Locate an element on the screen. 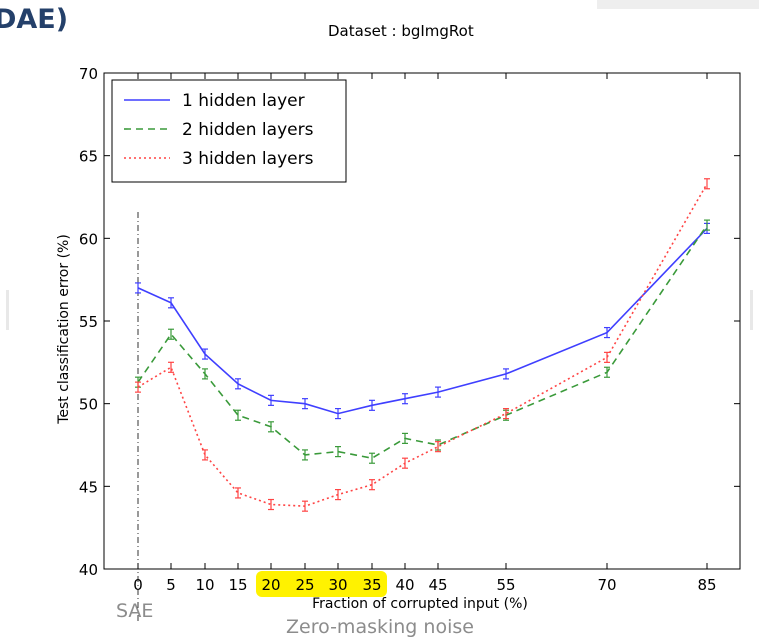 The height and width of the screenshot is (642, 759). y-tick-label: 60 is located at coordinates (88, 239).